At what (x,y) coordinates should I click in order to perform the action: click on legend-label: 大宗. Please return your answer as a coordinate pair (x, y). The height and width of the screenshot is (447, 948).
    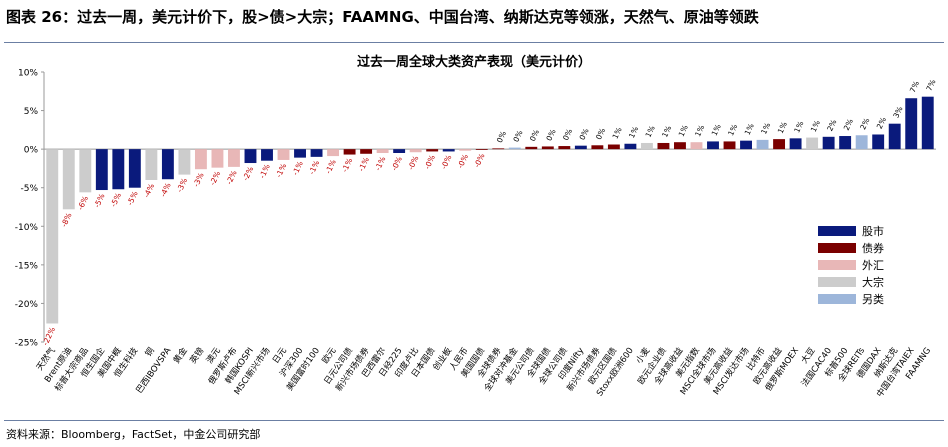
    Looking at the image, I should click on (873, 282).